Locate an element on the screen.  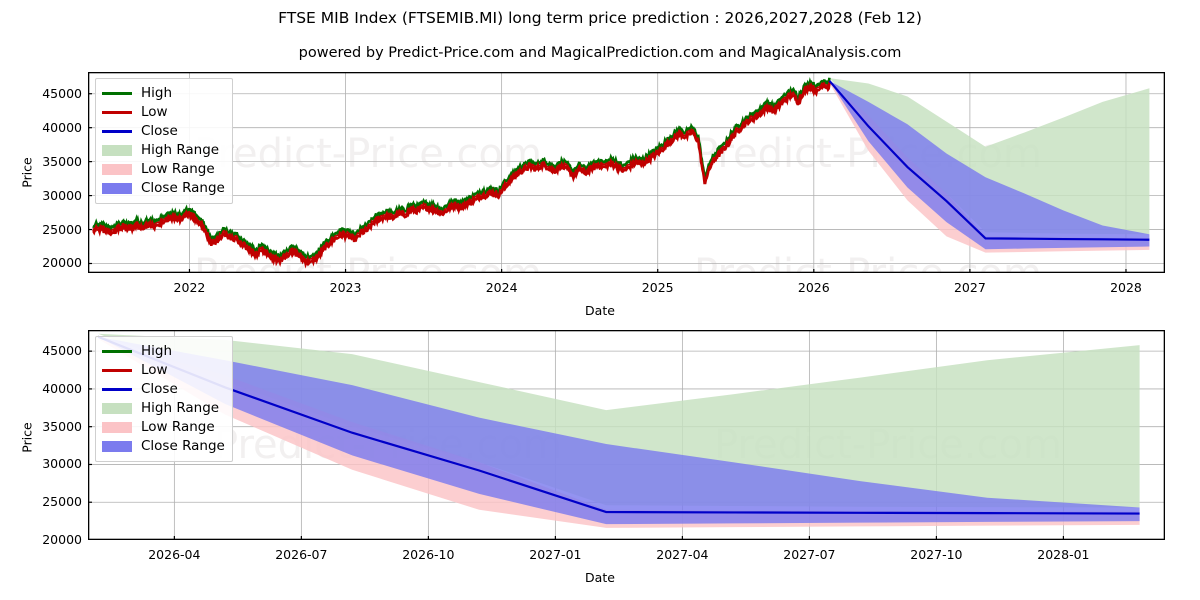
detail-x-axis-label: Date is located at coordinates (600, 577).